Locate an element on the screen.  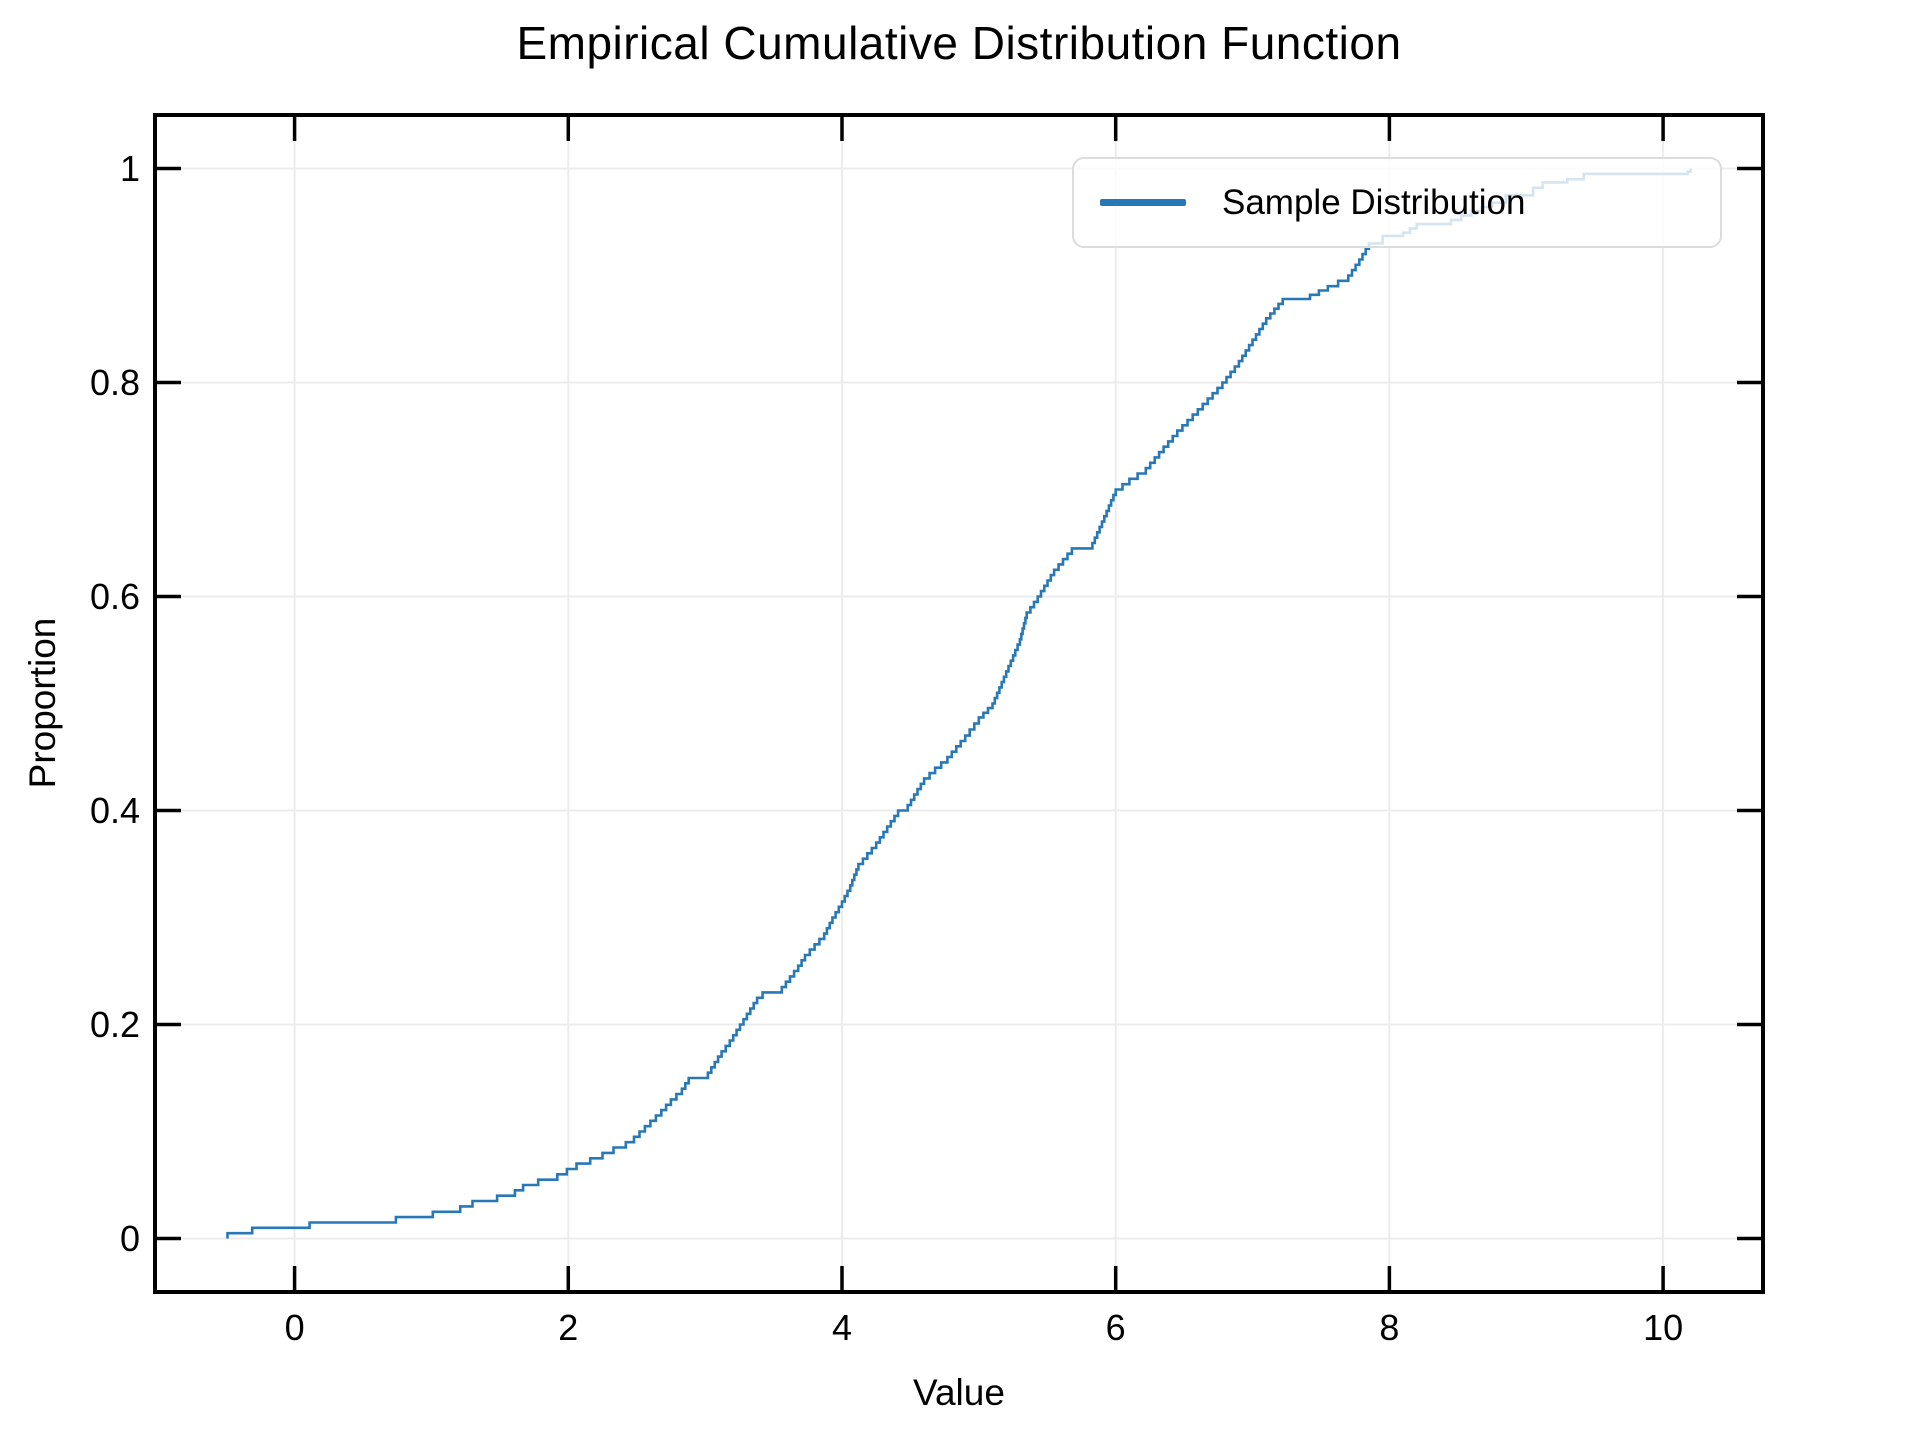
x-tick-label: 10 is located at coordinates (1663, 1327).